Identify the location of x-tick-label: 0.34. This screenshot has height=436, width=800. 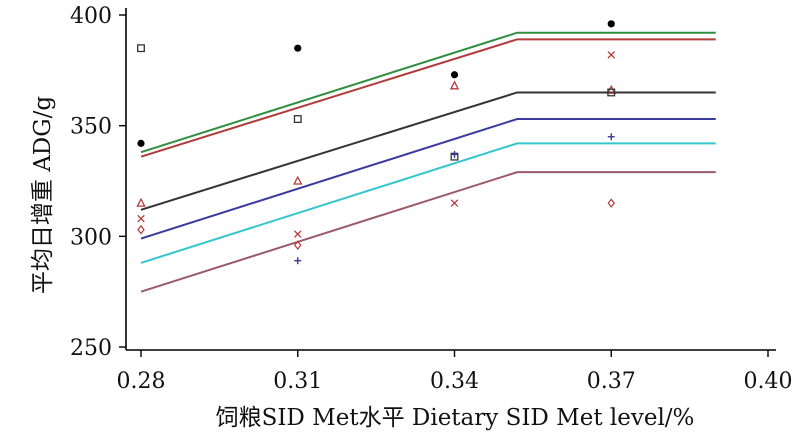
(454, 381).